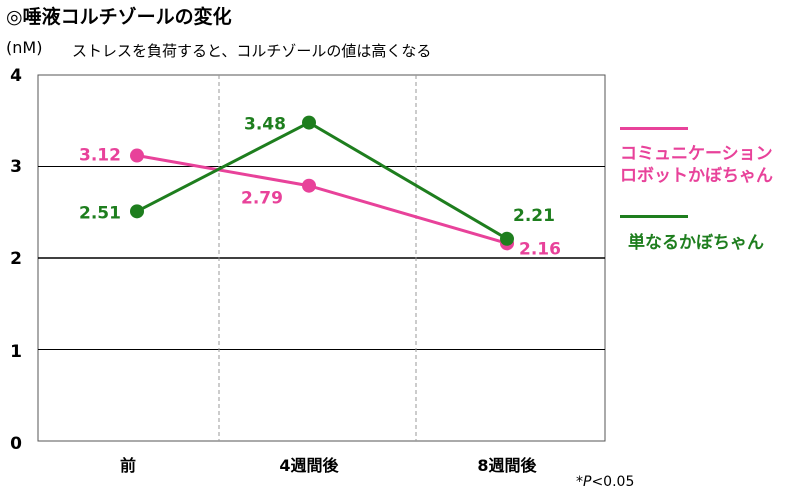 This screenshot has width=794, height=494. Describe the element at coordinates (696, 165) in the screenshot. I see `legend-label-robot: コミュニケーション ロボットかぼちゃん` at that location.